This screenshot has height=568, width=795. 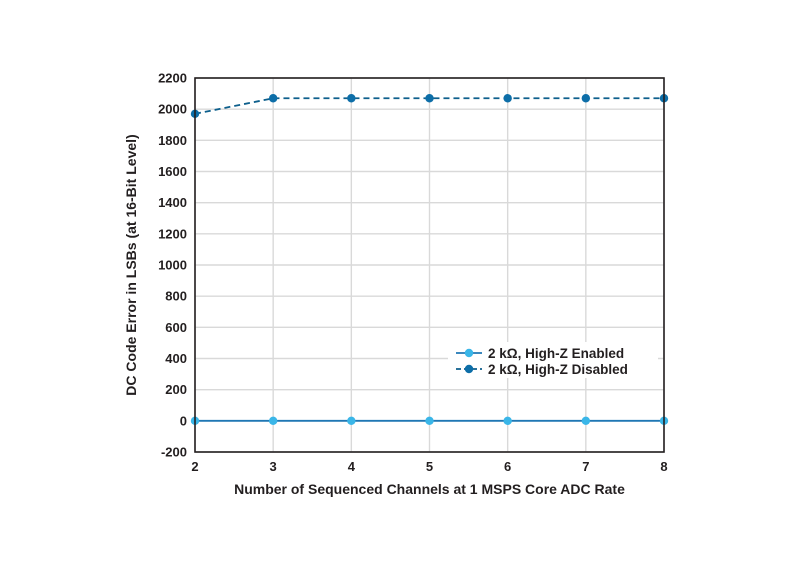 I want to click on legend-label: 2 kΩ, High-Z Disabled, so click(x=558, y=369).